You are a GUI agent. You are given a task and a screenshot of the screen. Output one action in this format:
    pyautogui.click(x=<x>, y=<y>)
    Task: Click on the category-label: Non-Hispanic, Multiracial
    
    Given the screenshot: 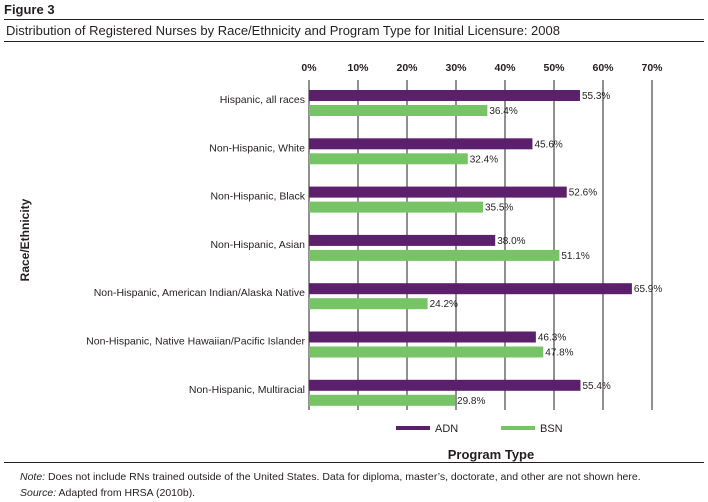 What is the action you would take?
    pyautogui.click(x=247, y=390)
    